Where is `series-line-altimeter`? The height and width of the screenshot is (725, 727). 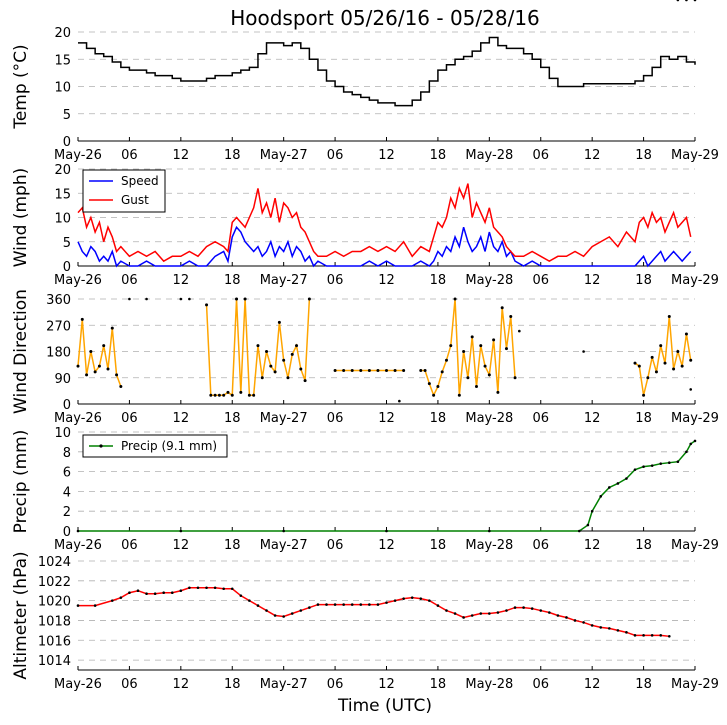
series-line-altimeter is located at coordinates (374, 612).